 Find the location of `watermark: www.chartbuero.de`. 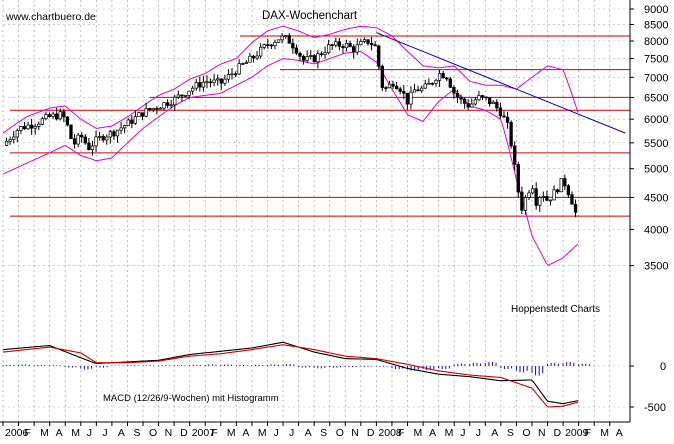

watermark: www.chartbuero.de is located at coordinates (50, 17).